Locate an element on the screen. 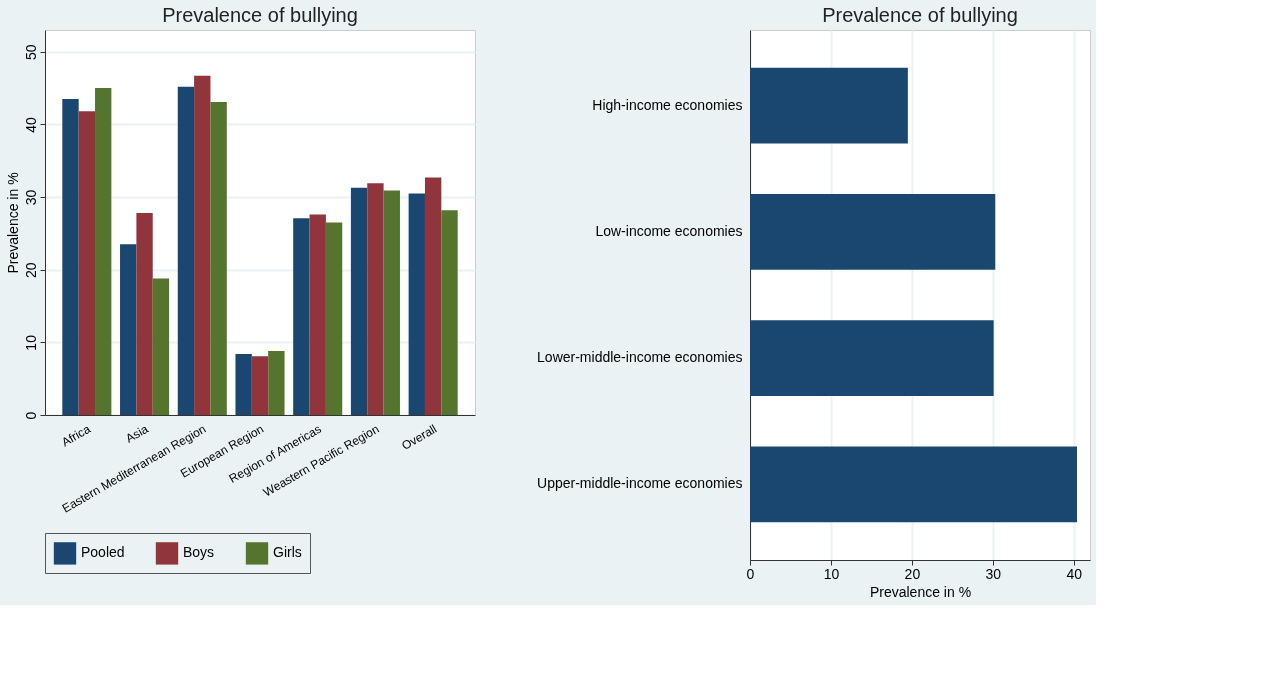 This screenshot has width=1270, height=698. x-tick-label: 30 is located at coordinates (993, 573).